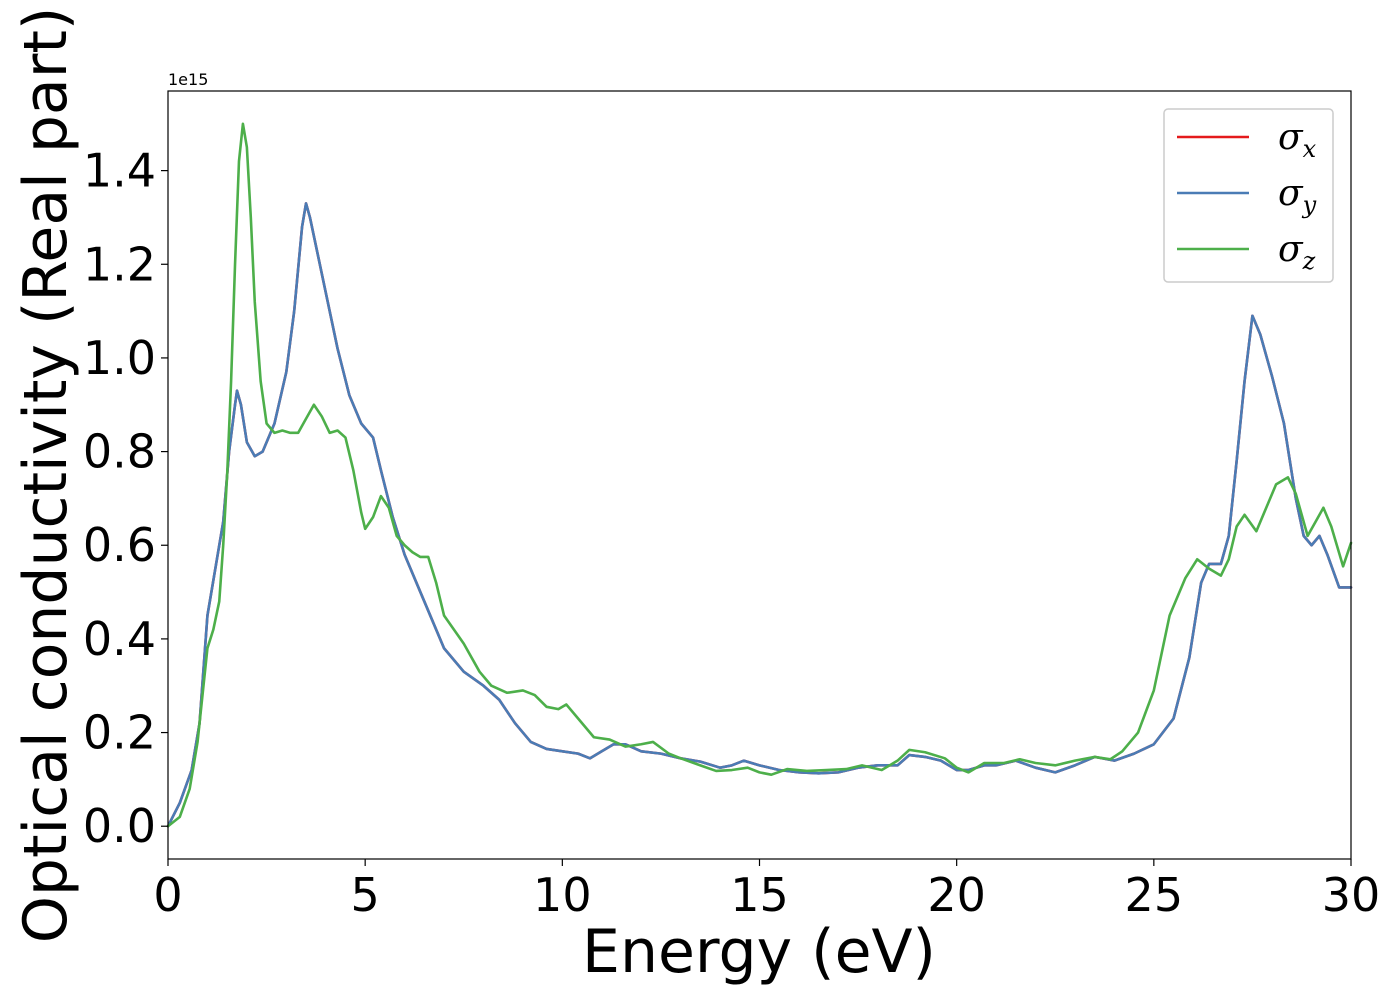 This screenshot has width=1400, height=1000. What do you see at coordinates (956, 895) in the screenshot?
I see `x-tick-label-4: 20` at bounding box center [956, 895].